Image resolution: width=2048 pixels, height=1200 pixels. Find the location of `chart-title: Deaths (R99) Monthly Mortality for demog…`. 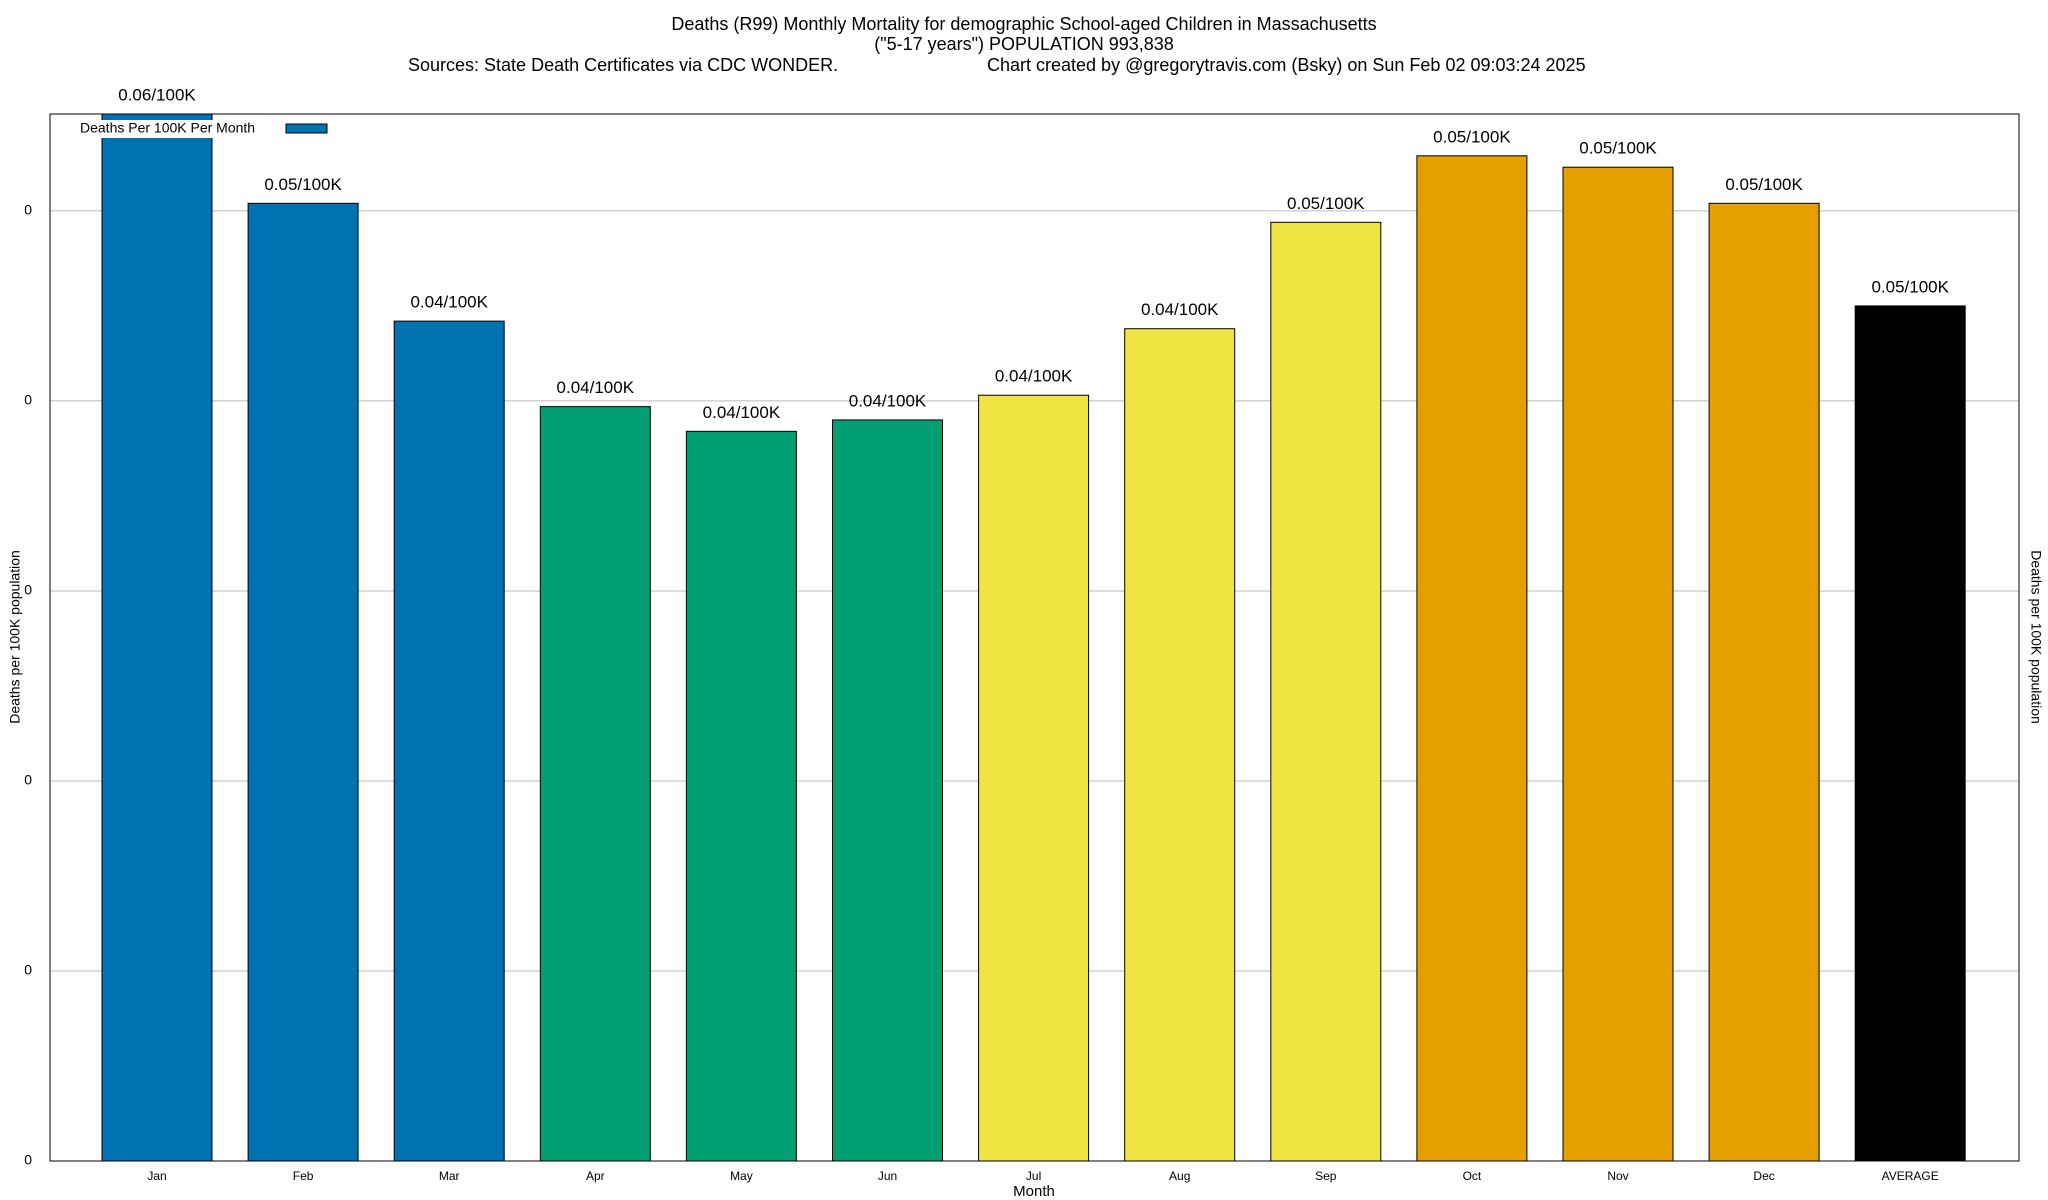

chart-title: Deaths (R99) Monthly Mortality for demog… is located at coordinates (1023, 24).